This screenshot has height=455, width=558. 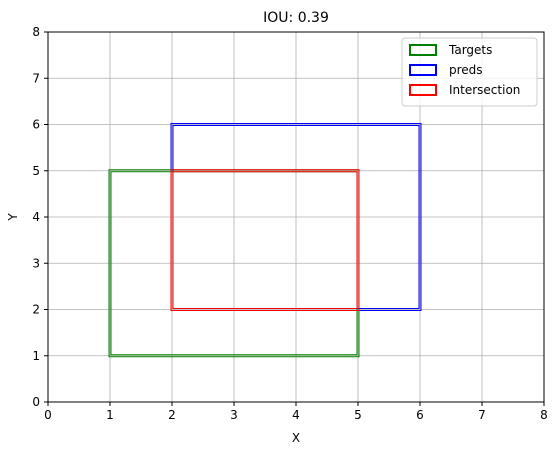 What do you see at coordinates (110, 415) in the screenshot?
I see `x-tick-label: 1` at bounding box center [110, 415].